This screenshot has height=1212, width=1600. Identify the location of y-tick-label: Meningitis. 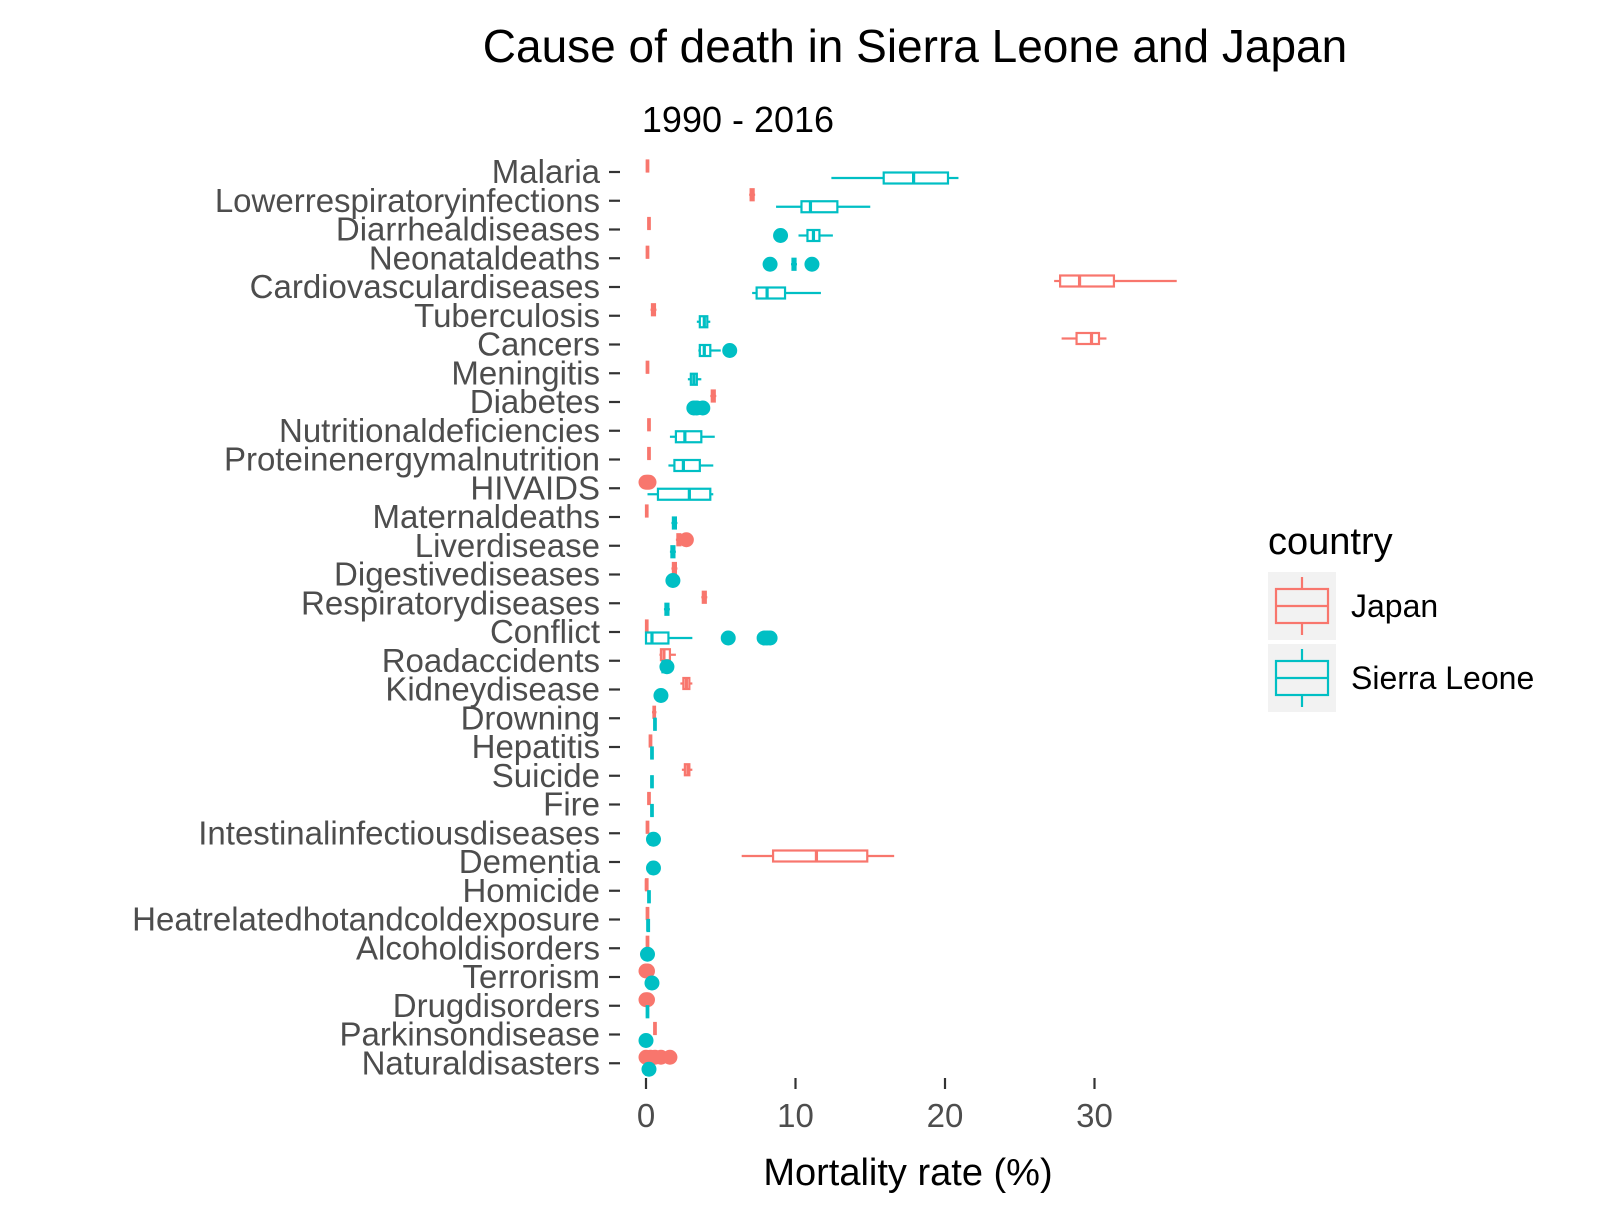
(525, 372).